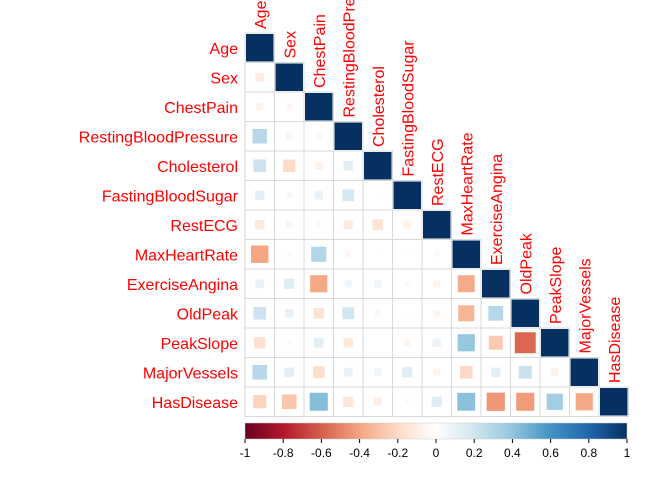 The image size is (672, 480). What do you see at coordinates (319, 254) in the screenshot?
I see `correlation-cell-max-heart-rate-chest-pain` at bounding box center [319, 254].